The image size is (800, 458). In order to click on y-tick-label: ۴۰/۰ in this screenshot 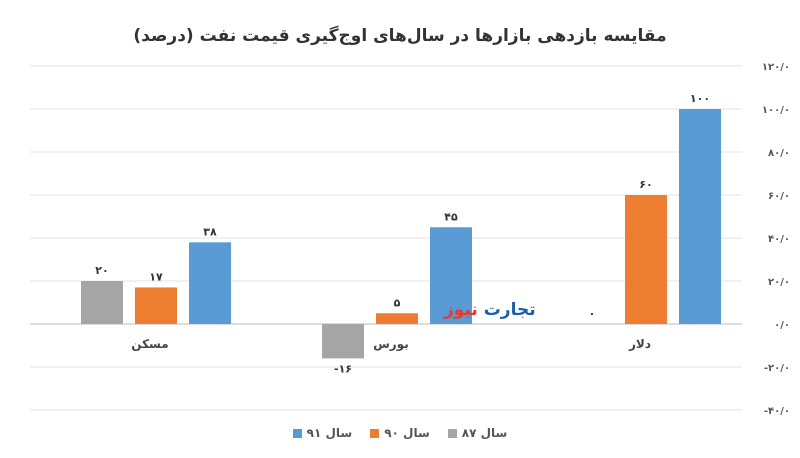, I will do `click(779, 239)`.